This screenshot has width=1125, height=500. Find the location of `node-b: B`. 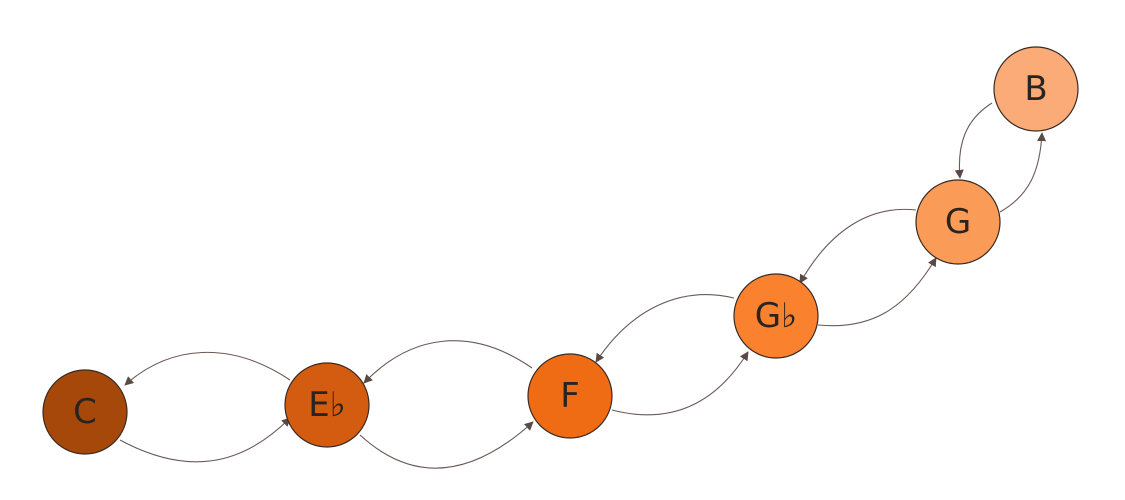

node-b: B is located at coordinates (1036, 89).